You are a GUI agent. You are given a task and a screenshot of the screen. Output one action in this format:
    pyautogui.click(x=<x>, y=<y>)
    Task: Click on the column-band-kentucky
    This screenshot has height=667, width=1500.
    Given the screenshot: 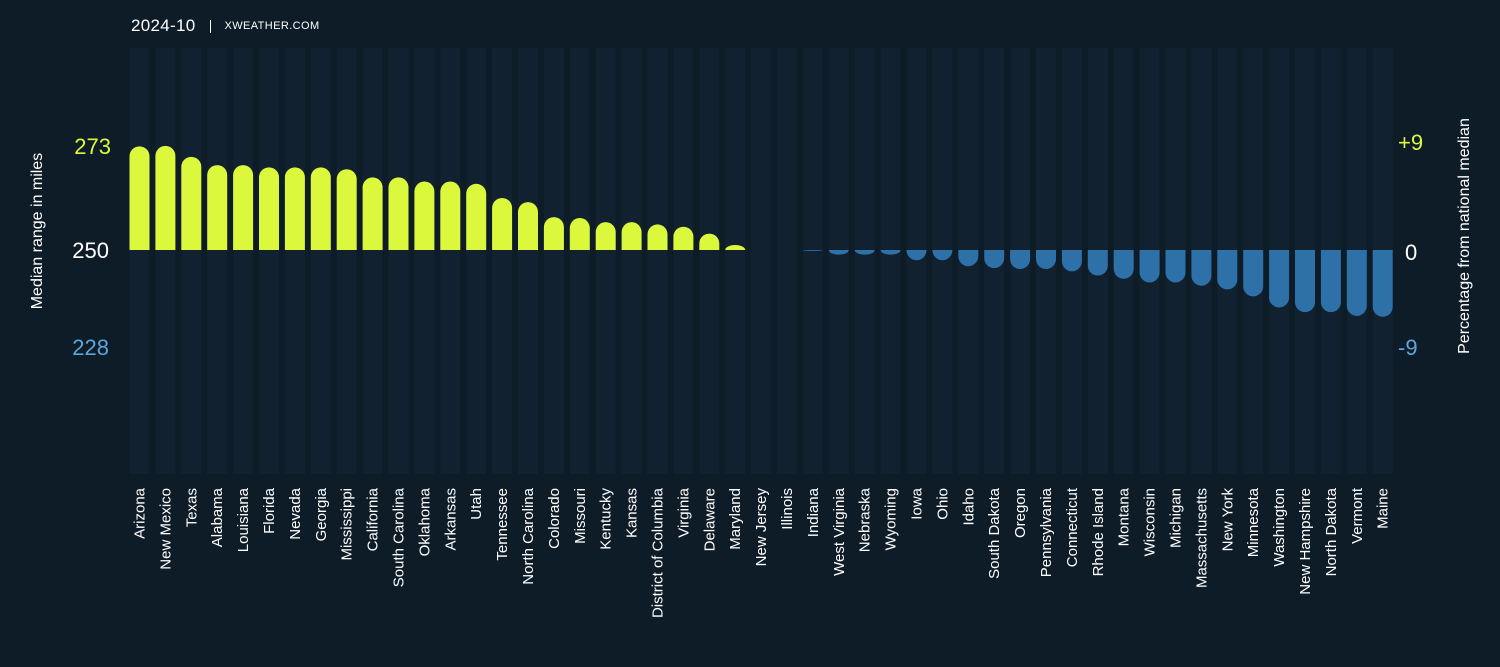 What is the action you would take?
    pyautogui.click(x=605, y=261)
    